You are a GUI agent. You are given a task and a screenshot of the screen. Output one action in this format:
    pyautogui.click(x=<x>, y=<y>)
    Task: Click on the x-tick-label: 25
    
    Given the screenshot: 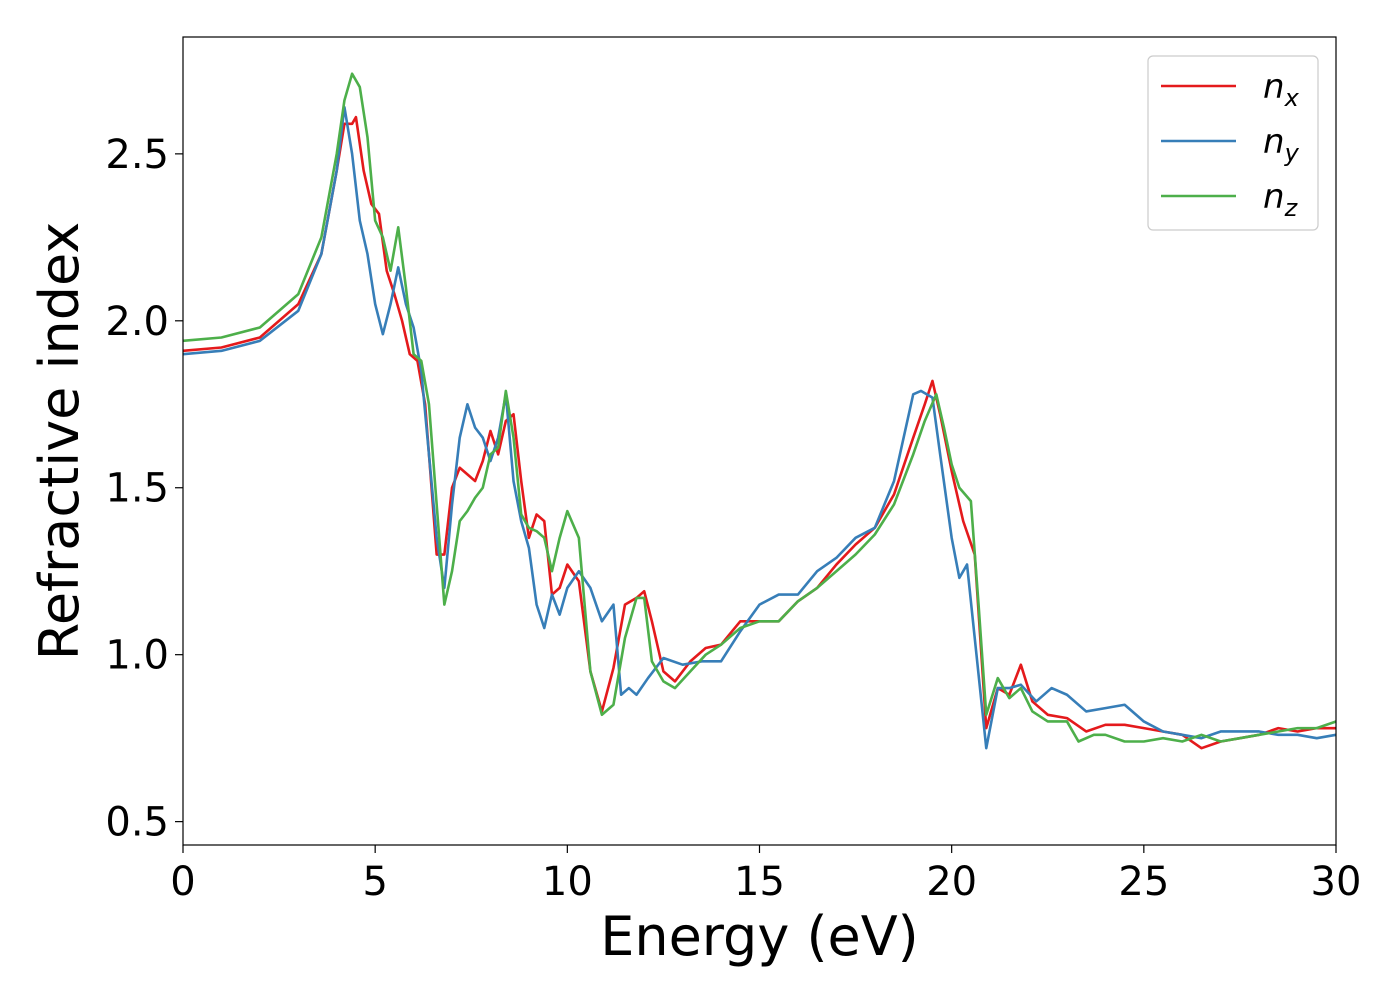 What is the action you would take?
    pyautogui.click(x=1143, y=882)
    